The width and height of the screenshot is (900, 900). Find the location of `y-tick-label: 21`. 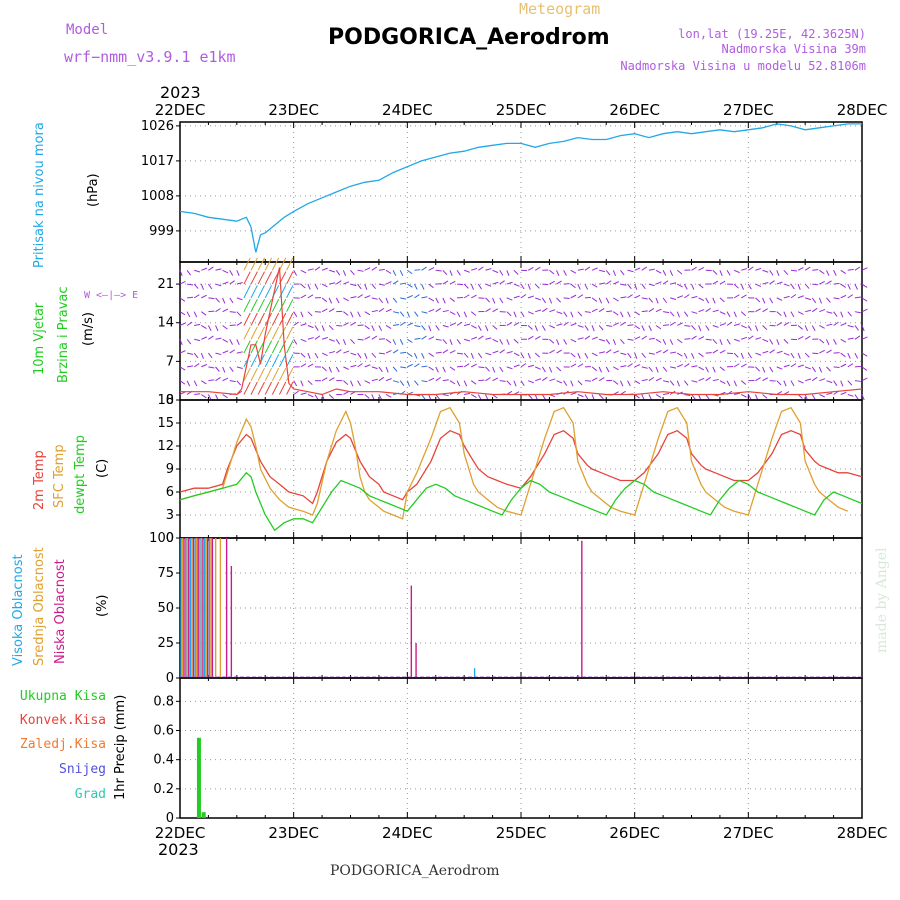

y-tick-label: 21 is located at coordinates (165, 284).